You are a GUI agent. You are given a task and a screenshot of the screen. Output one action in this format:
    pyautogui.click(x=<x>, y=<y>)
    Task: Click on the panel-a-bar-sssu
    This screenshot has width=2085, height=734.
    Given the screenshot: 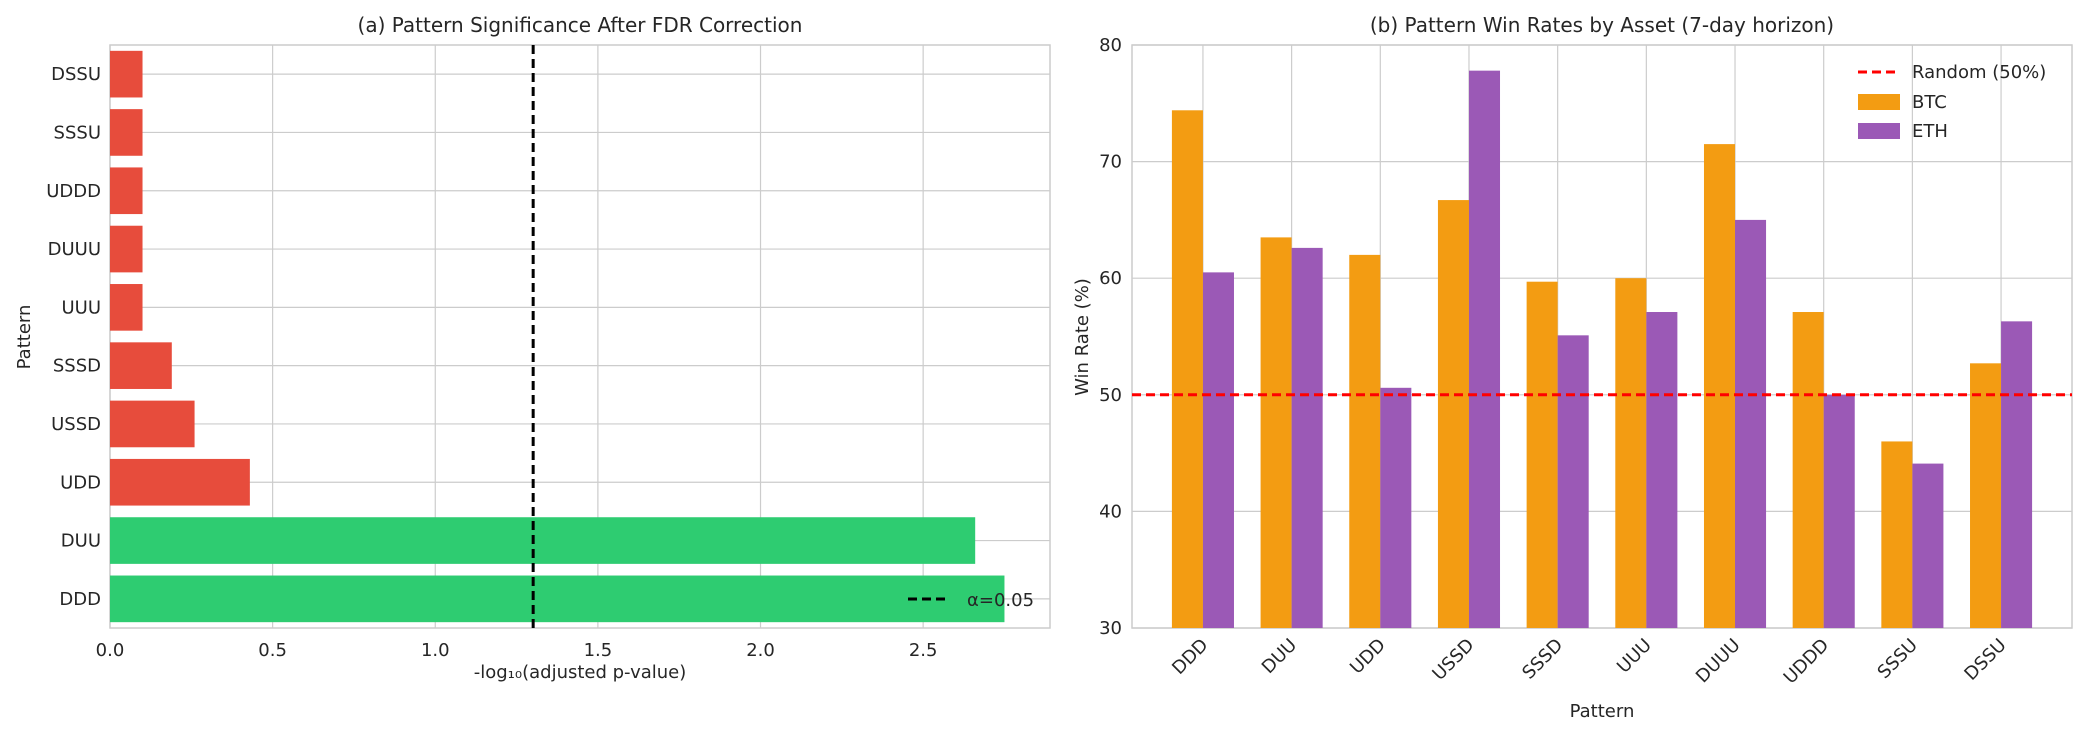 What is the action you would take?
    pyautogui.click(x=126, y=132)
    